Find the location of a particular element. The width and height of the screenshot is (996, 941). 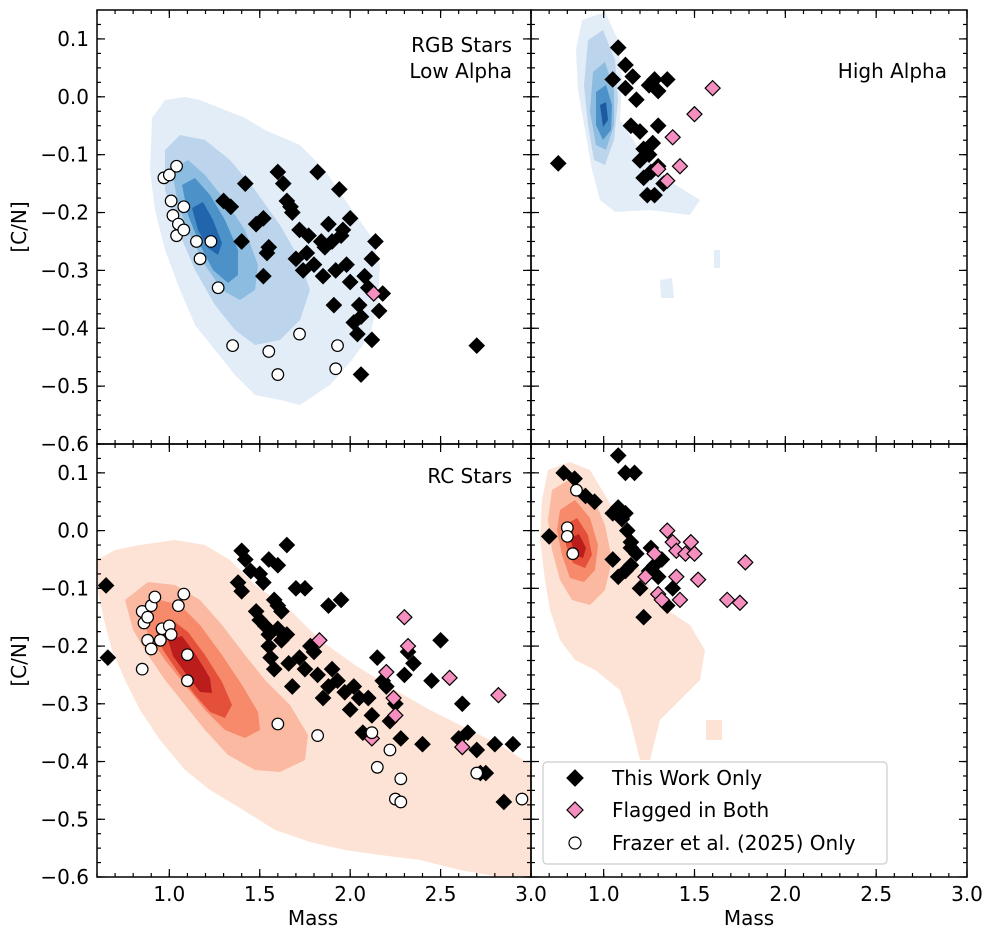

x-tick-label: 2.5 is located at coordinates (876, 894).